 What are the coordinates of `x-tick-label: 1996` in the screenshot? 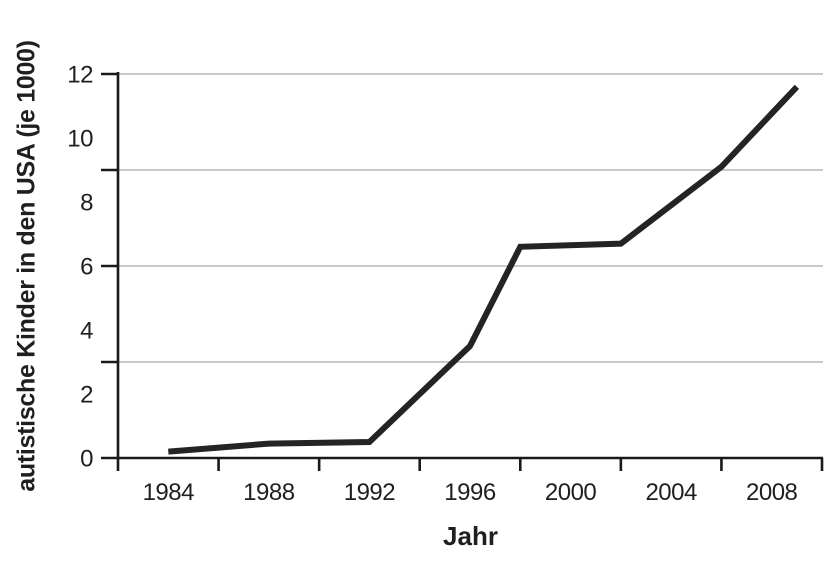 It's located at (470, 492).